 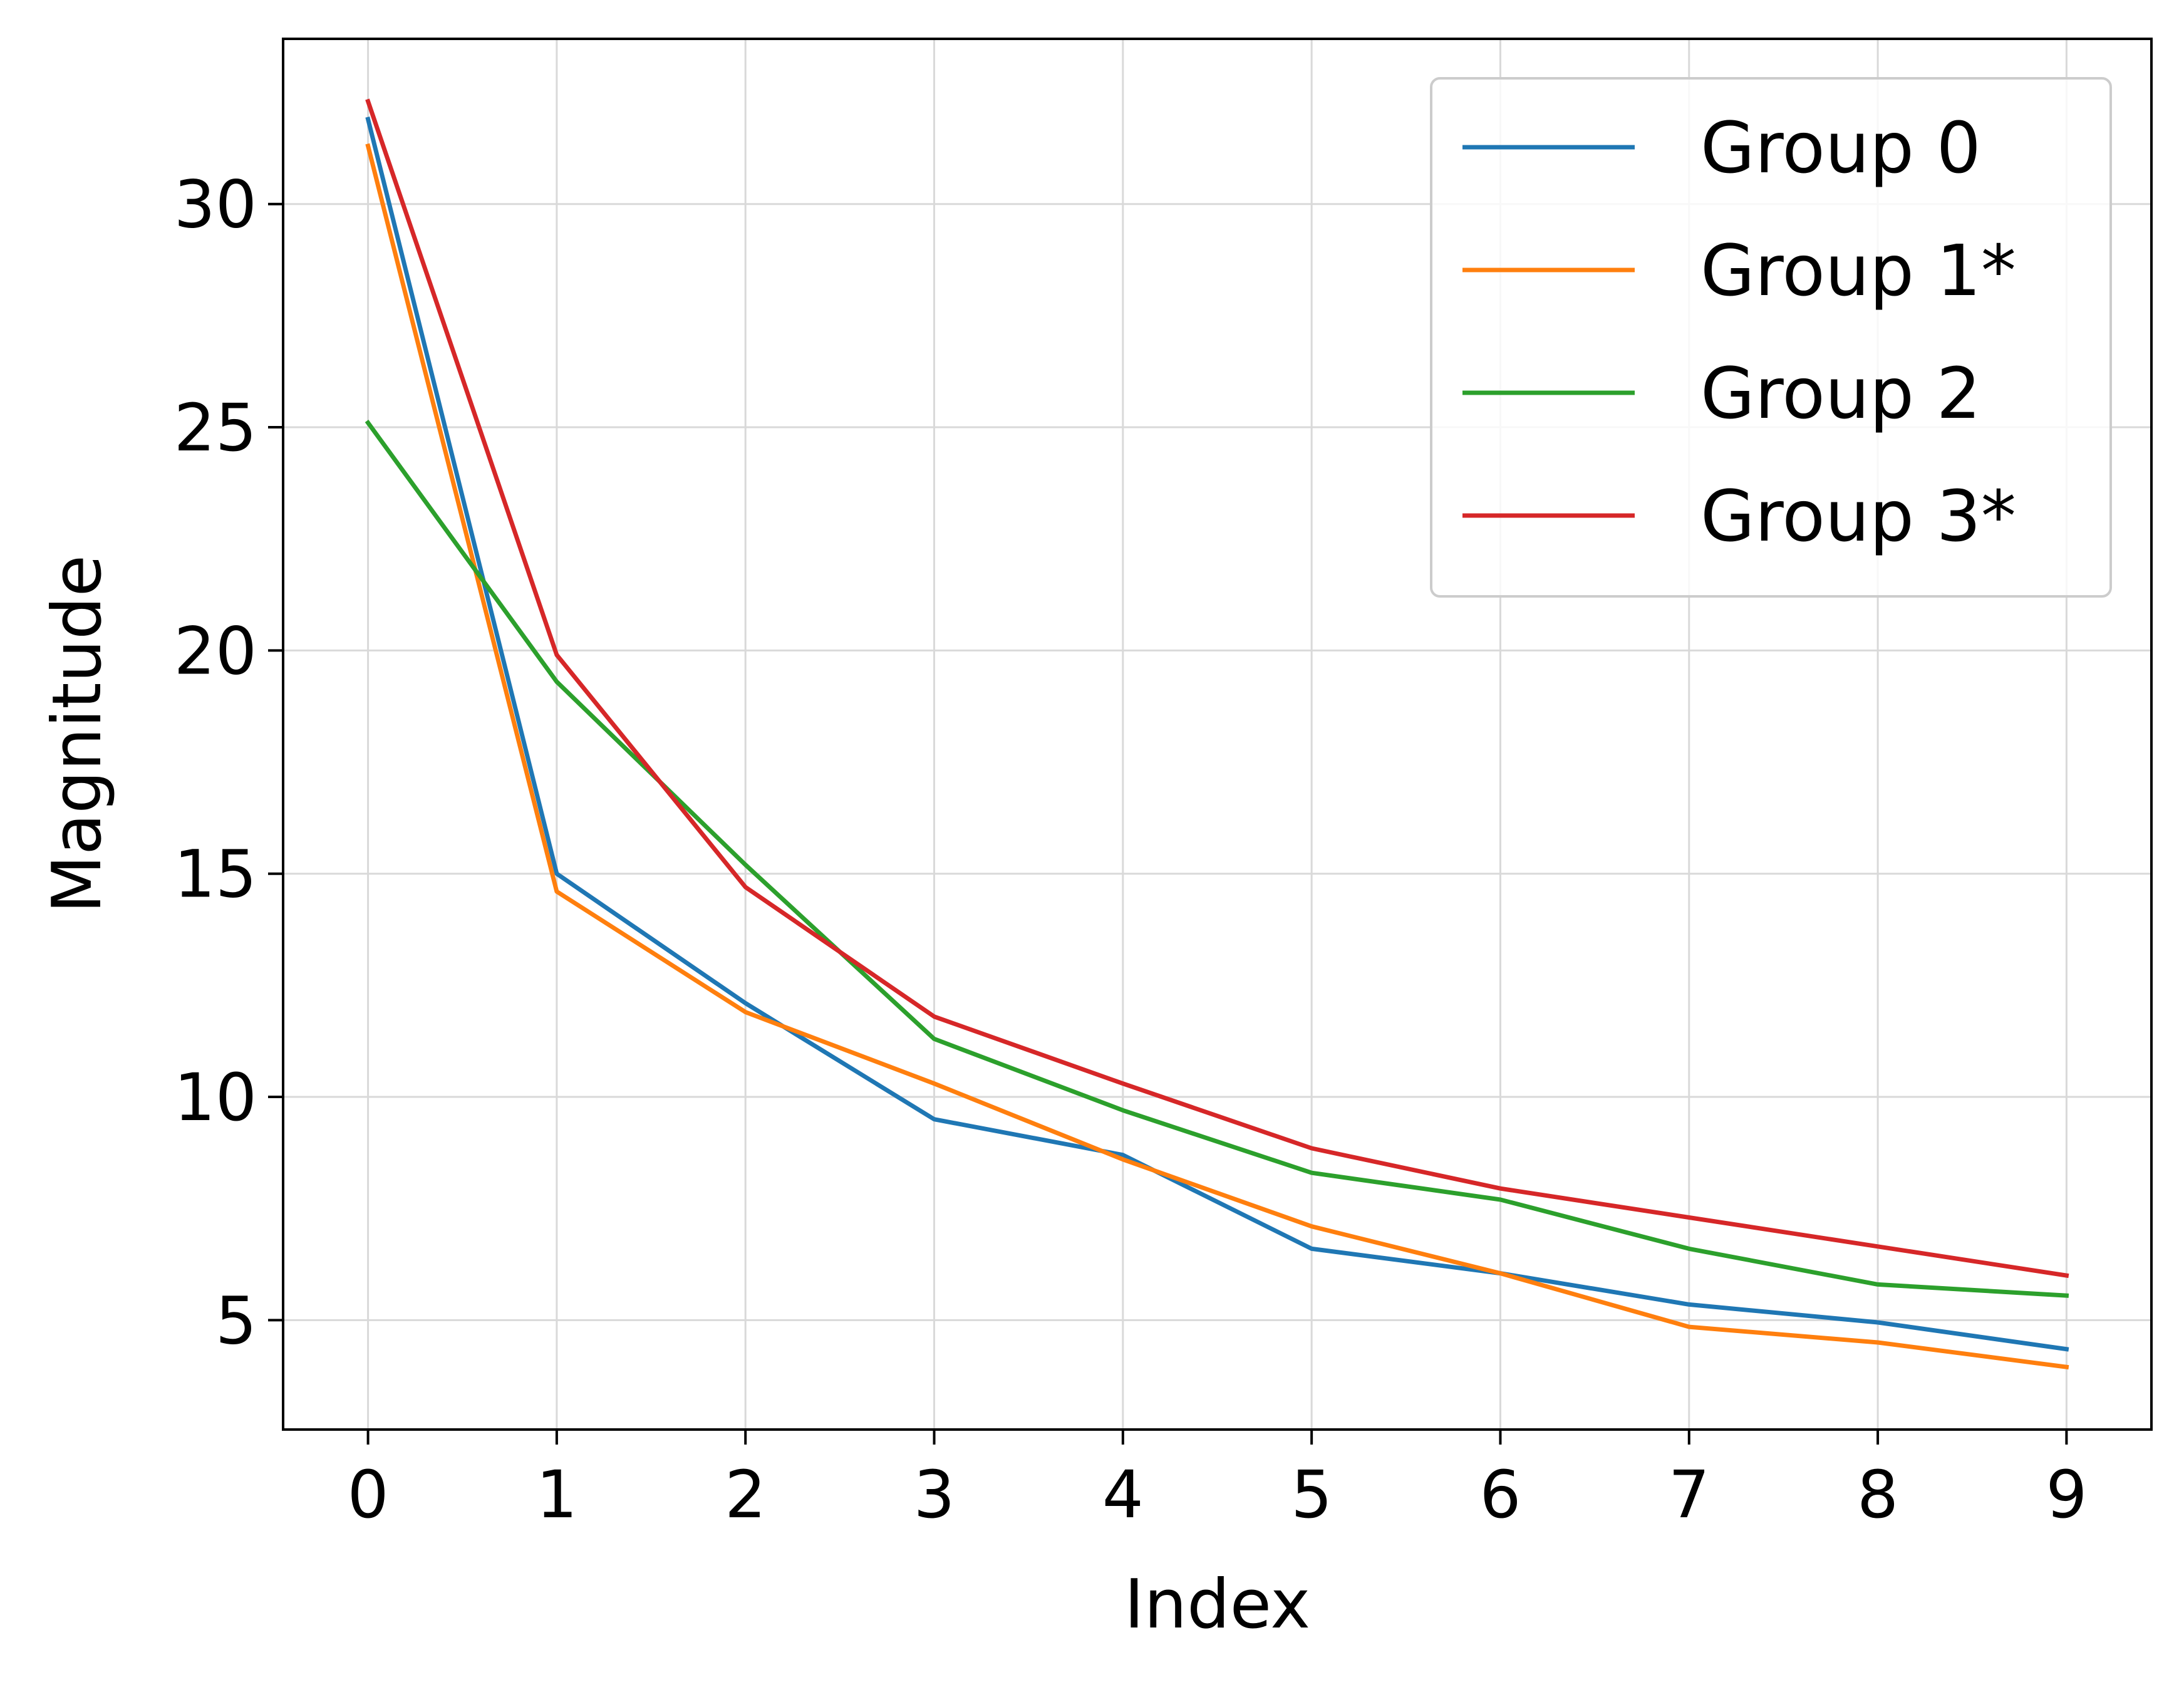 I want to click on y-tick-label: 10, so click(x=215, y=1097).